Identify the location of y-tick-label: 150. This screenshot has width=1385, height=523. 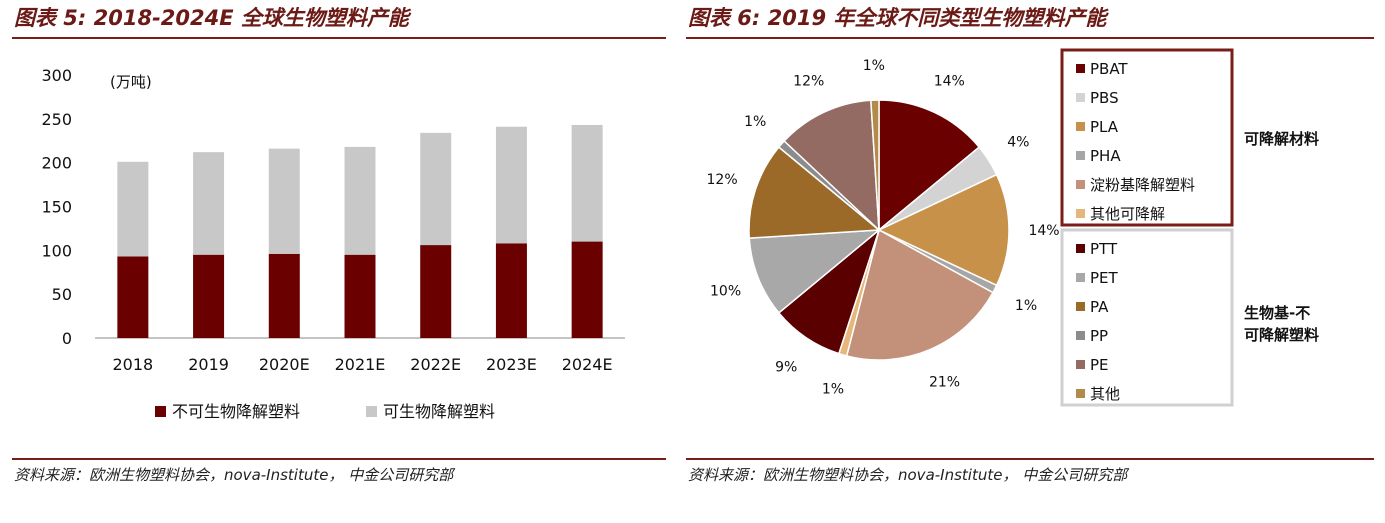
(56, 207).